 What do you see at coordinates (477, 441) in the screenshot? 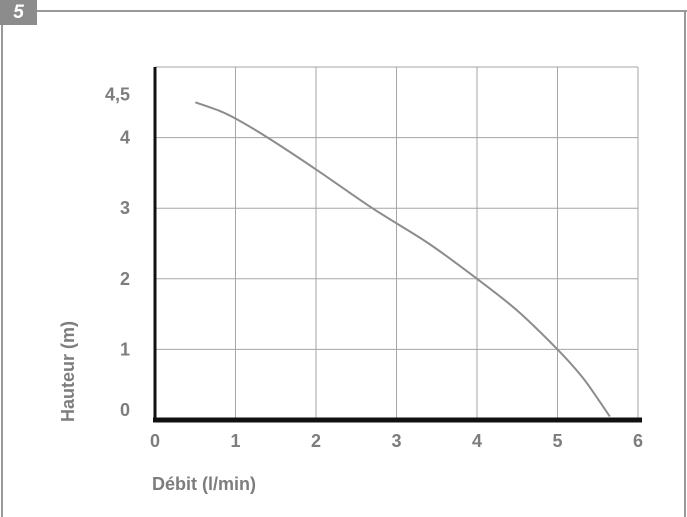
I see `x-tick-label-4: 4` at bounding box center [477, 441].